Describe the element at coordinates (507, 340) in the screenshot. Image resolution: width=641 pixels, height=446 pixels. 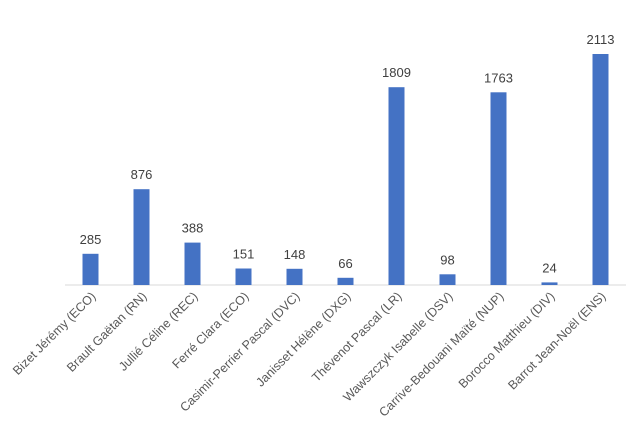
I see `x-tick-label-9: Borocco Matthieu (DIV)` at that location.